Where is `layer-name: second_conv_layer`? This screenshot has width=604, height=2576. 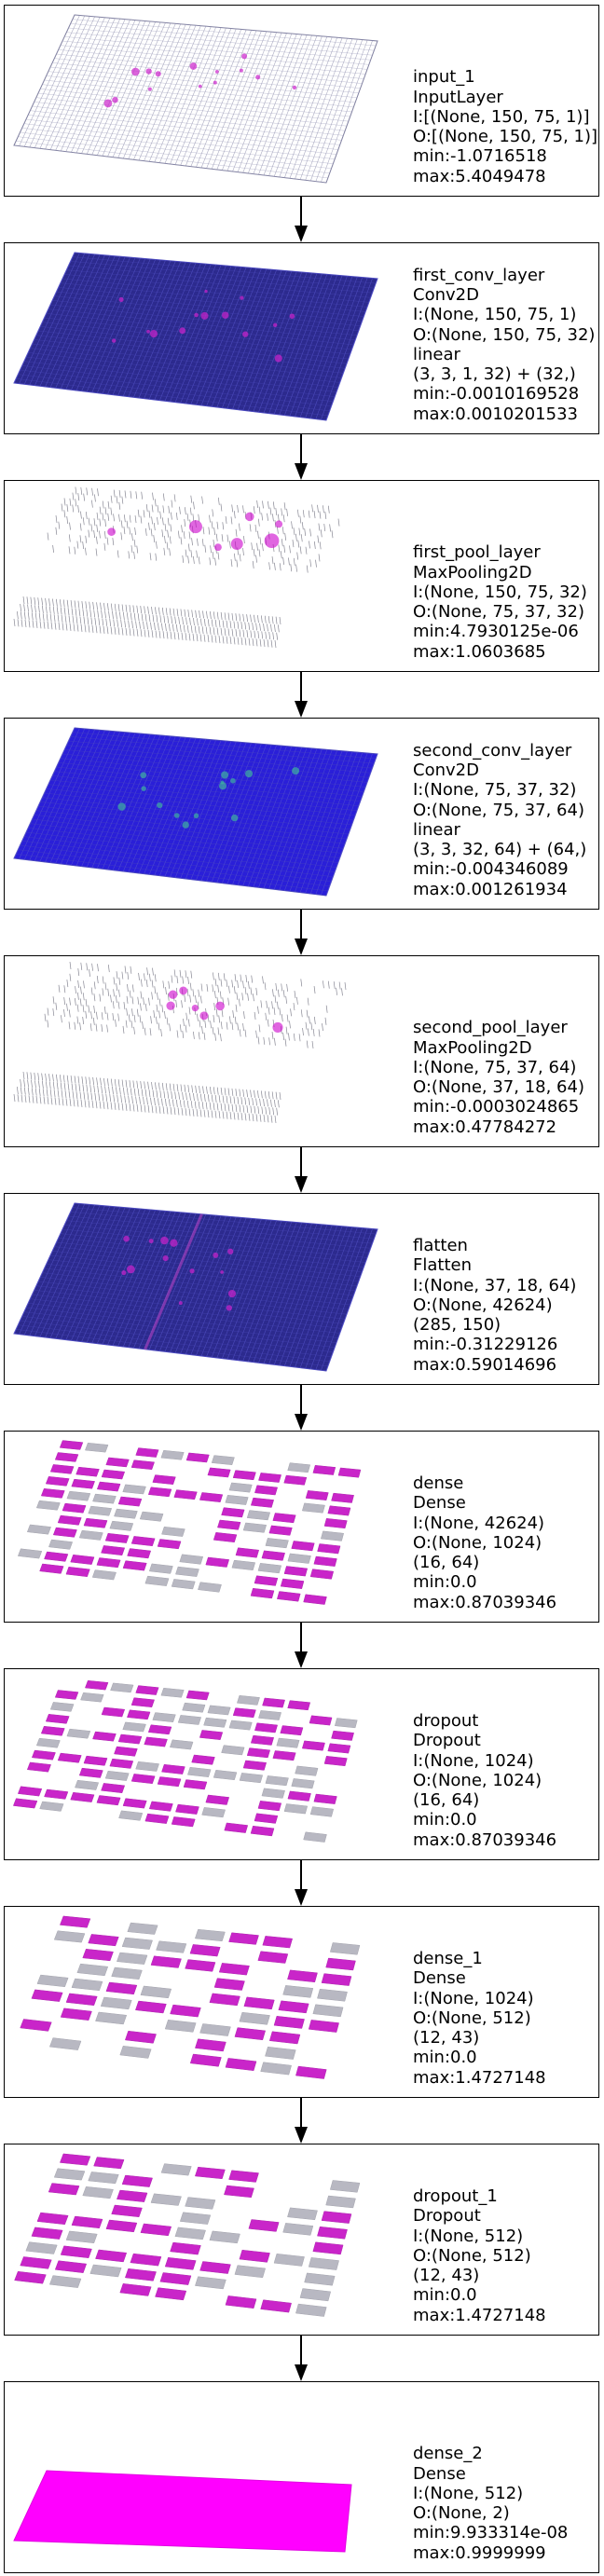
layer-name: second_conv_layer is located at coordinates (492, 750).